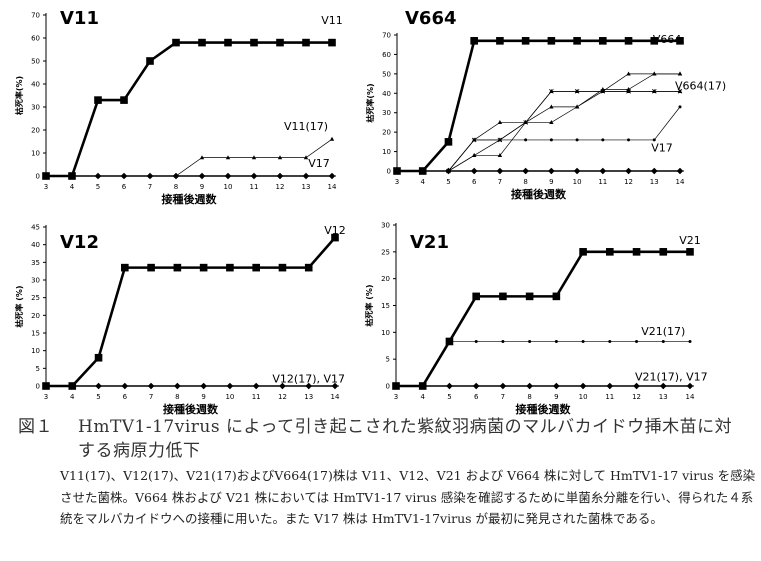 The image size is (761, 561). Describe the element at coordinates (35, 263) in the screenshot. I see `y-tick-label: 35` at that location.